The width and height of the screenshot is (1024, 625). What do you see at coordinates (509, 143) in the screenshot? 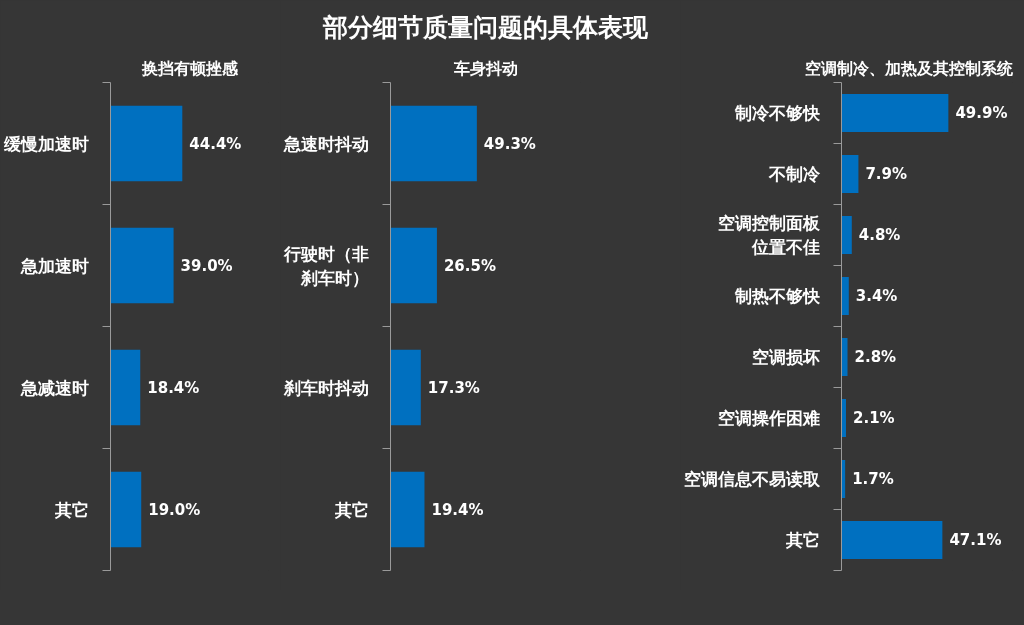
I see `data-label: 49.3%` at bounding box center [509, 143].